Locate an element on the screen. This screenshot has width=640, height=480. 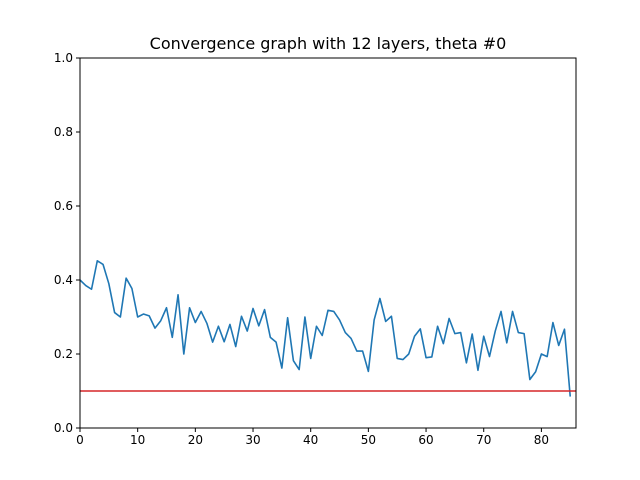
x-tick-label: 50 is located at coordinates (368, 440).